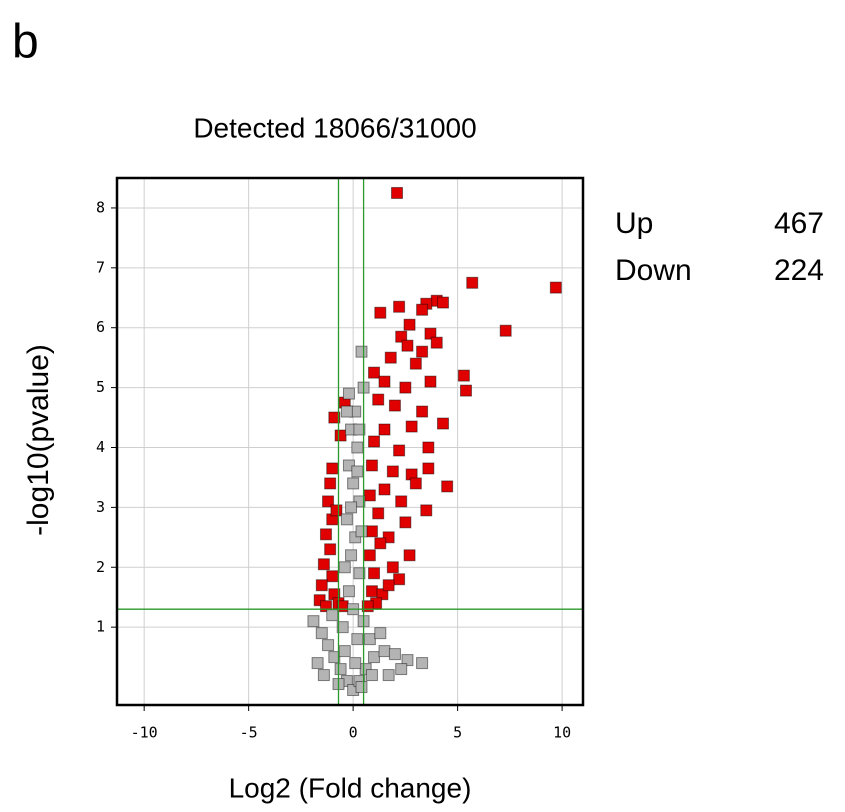 The width and height of the screenshot is (845, 812). What do you see at coordinates (100, 267) in the screenshot?
I see `y-tick-label: 7` at bounding box center [100, 267].